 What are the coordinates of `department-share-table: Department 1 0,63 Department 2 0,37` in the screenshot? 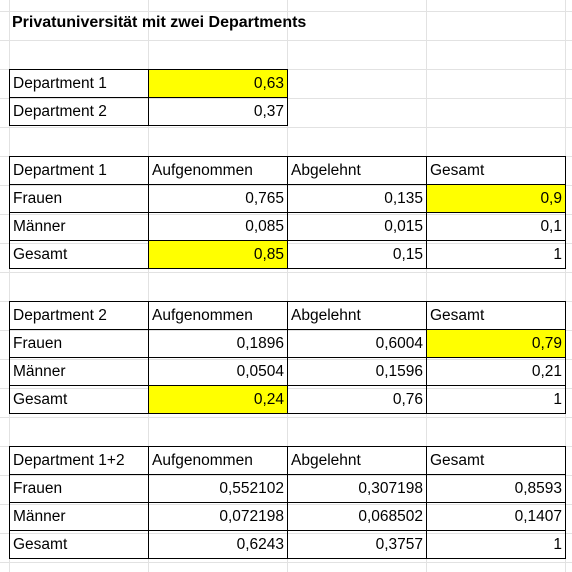 It's located at (148, 97).